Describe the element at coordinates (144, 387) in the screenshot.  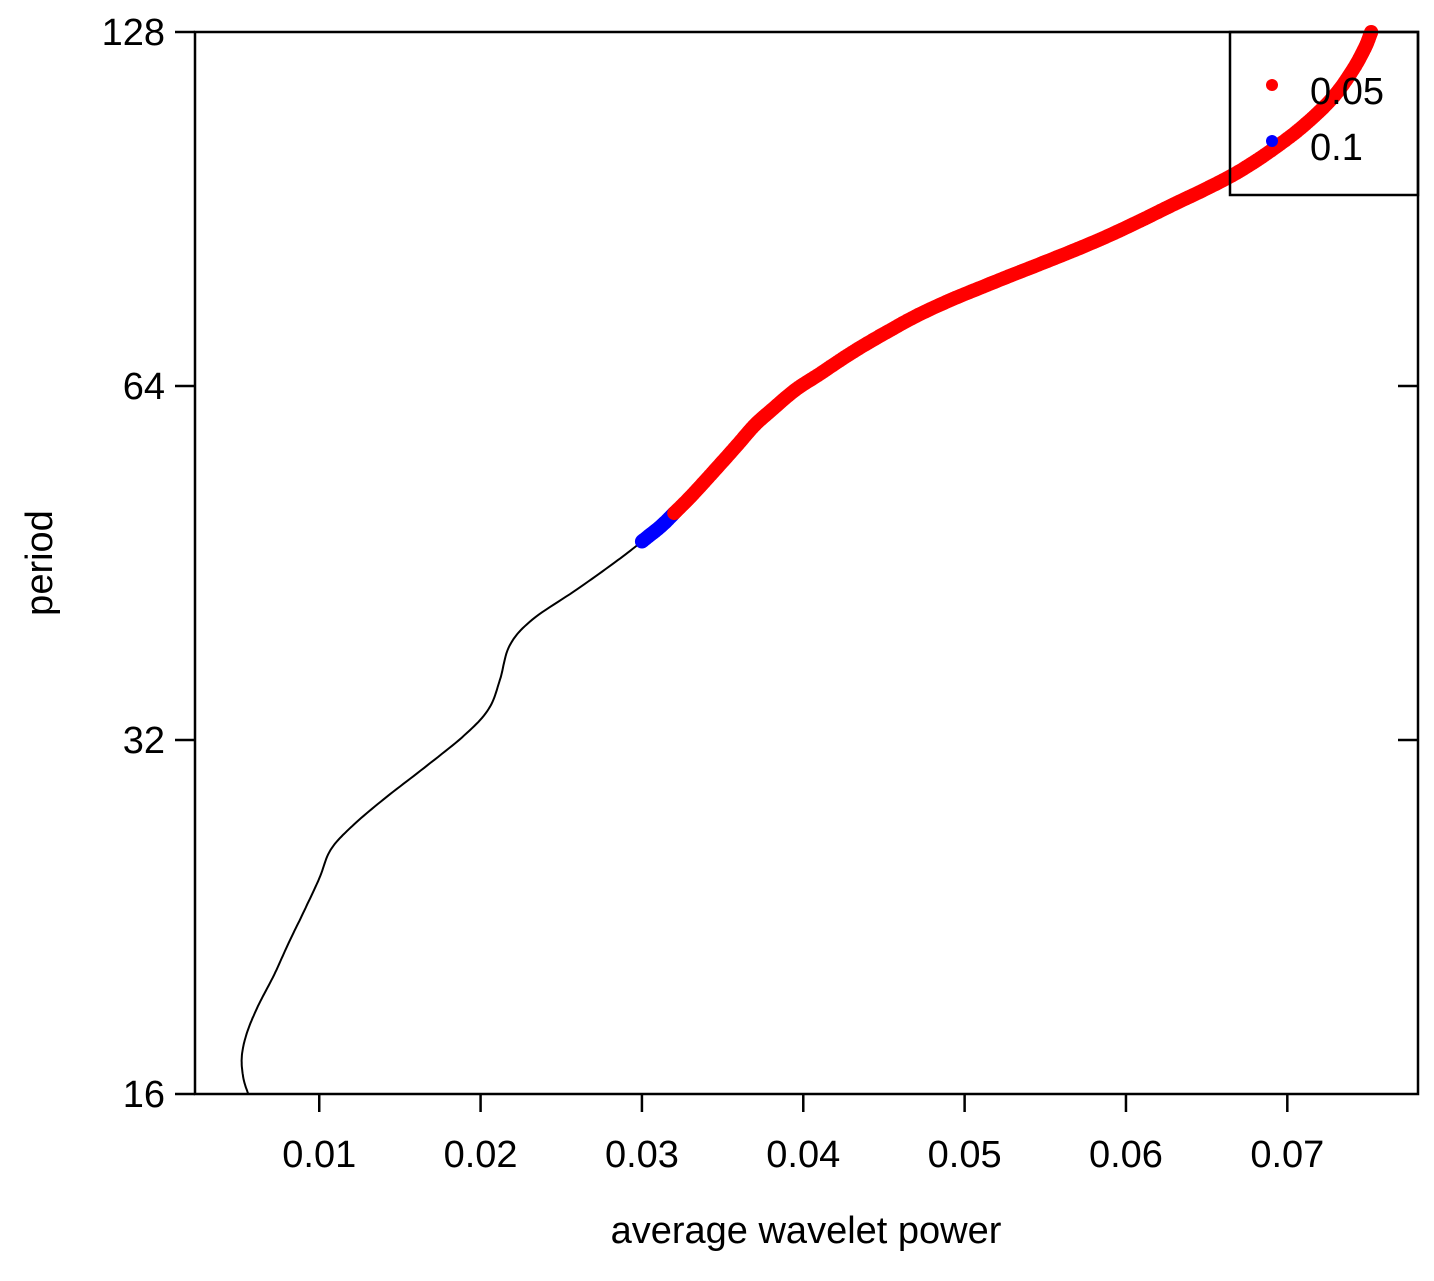
I see `y-tick-label: 64` at that location.